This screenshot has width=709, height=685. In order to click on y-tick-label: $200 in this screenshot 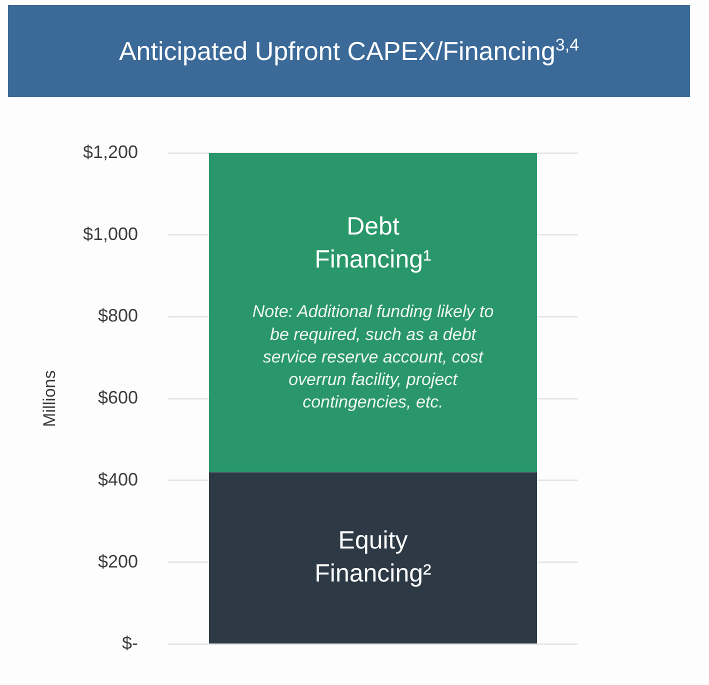, I will do `click(118, 561)`.